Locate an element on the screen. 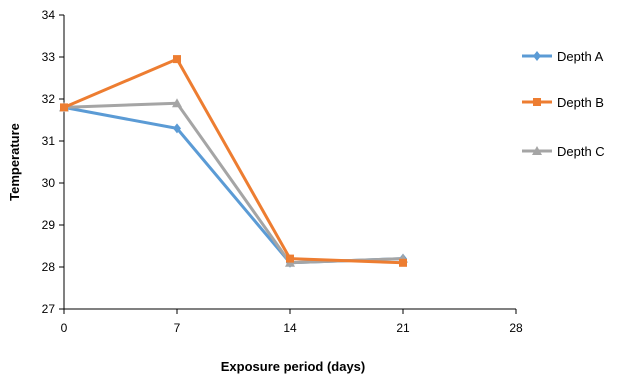  x-tick-label: 21 is located at coordinates (403, 328).